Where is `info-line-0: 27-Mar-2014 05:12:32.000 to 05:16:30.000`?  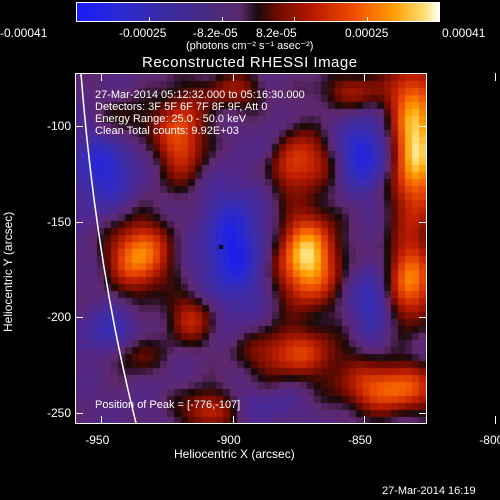
info-line-0: 27-Mar-2014 05:12:32.000 to 05:16:30.000 is located at coordinates (200, 95).